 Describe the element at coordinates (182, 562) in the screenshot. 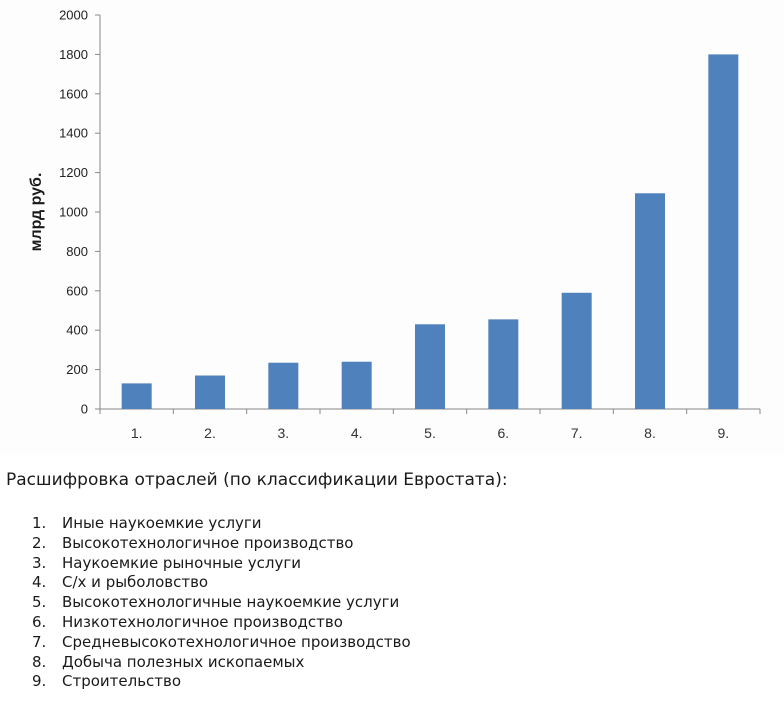

I see `legend-item-label: Наукоемкие рыночные услуги` at that location.